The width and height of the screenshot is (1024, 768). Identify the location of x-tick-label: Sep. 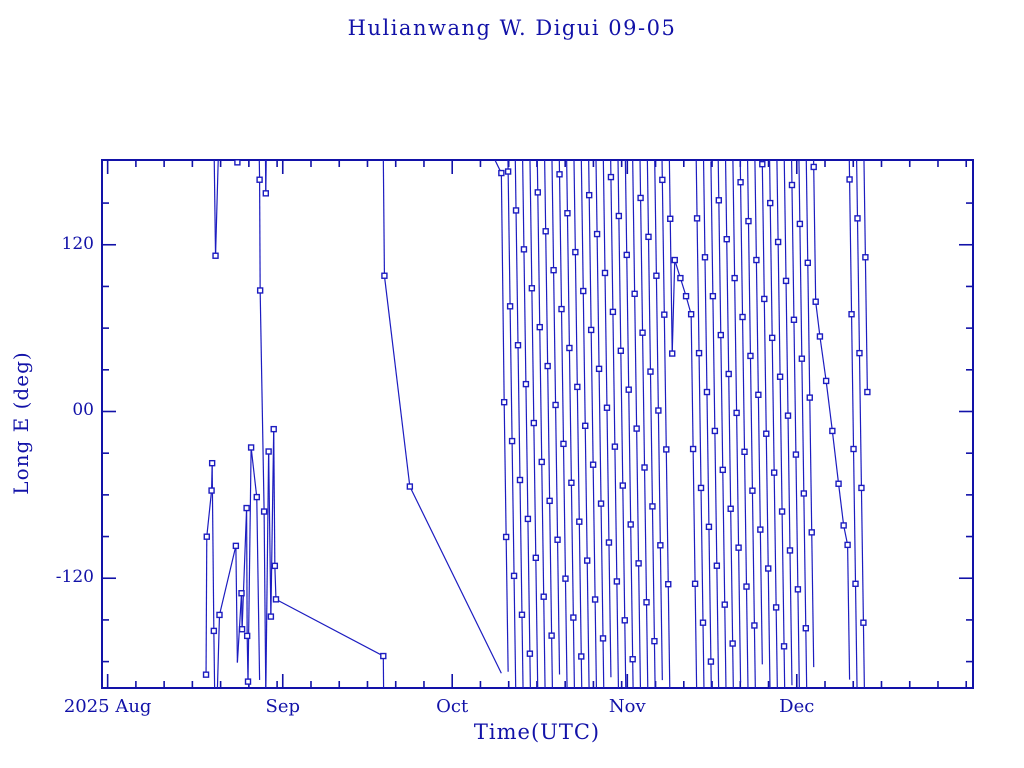
(283, 706).